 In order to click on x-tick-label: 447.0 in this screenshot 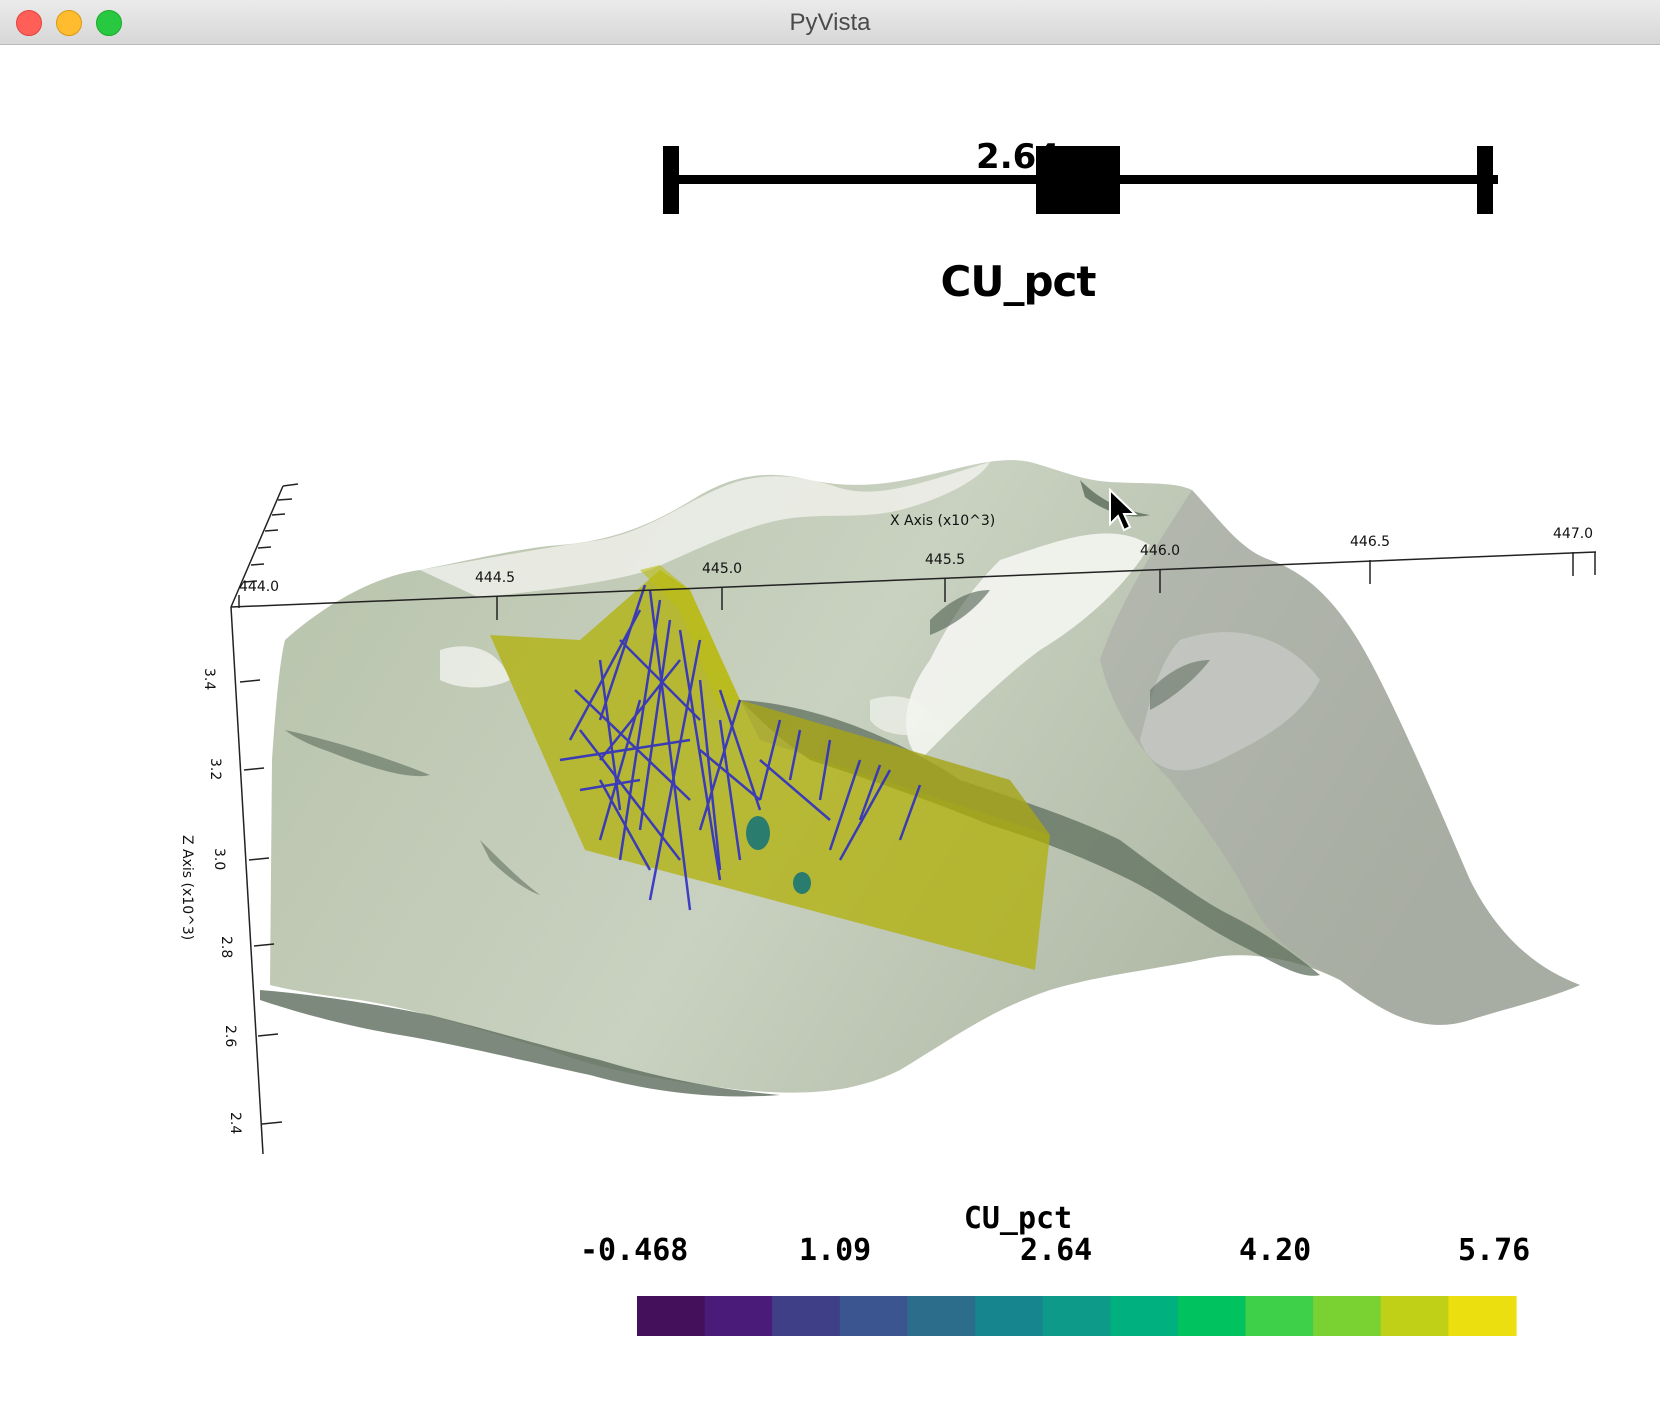, I will do `click(1573, 534)`.